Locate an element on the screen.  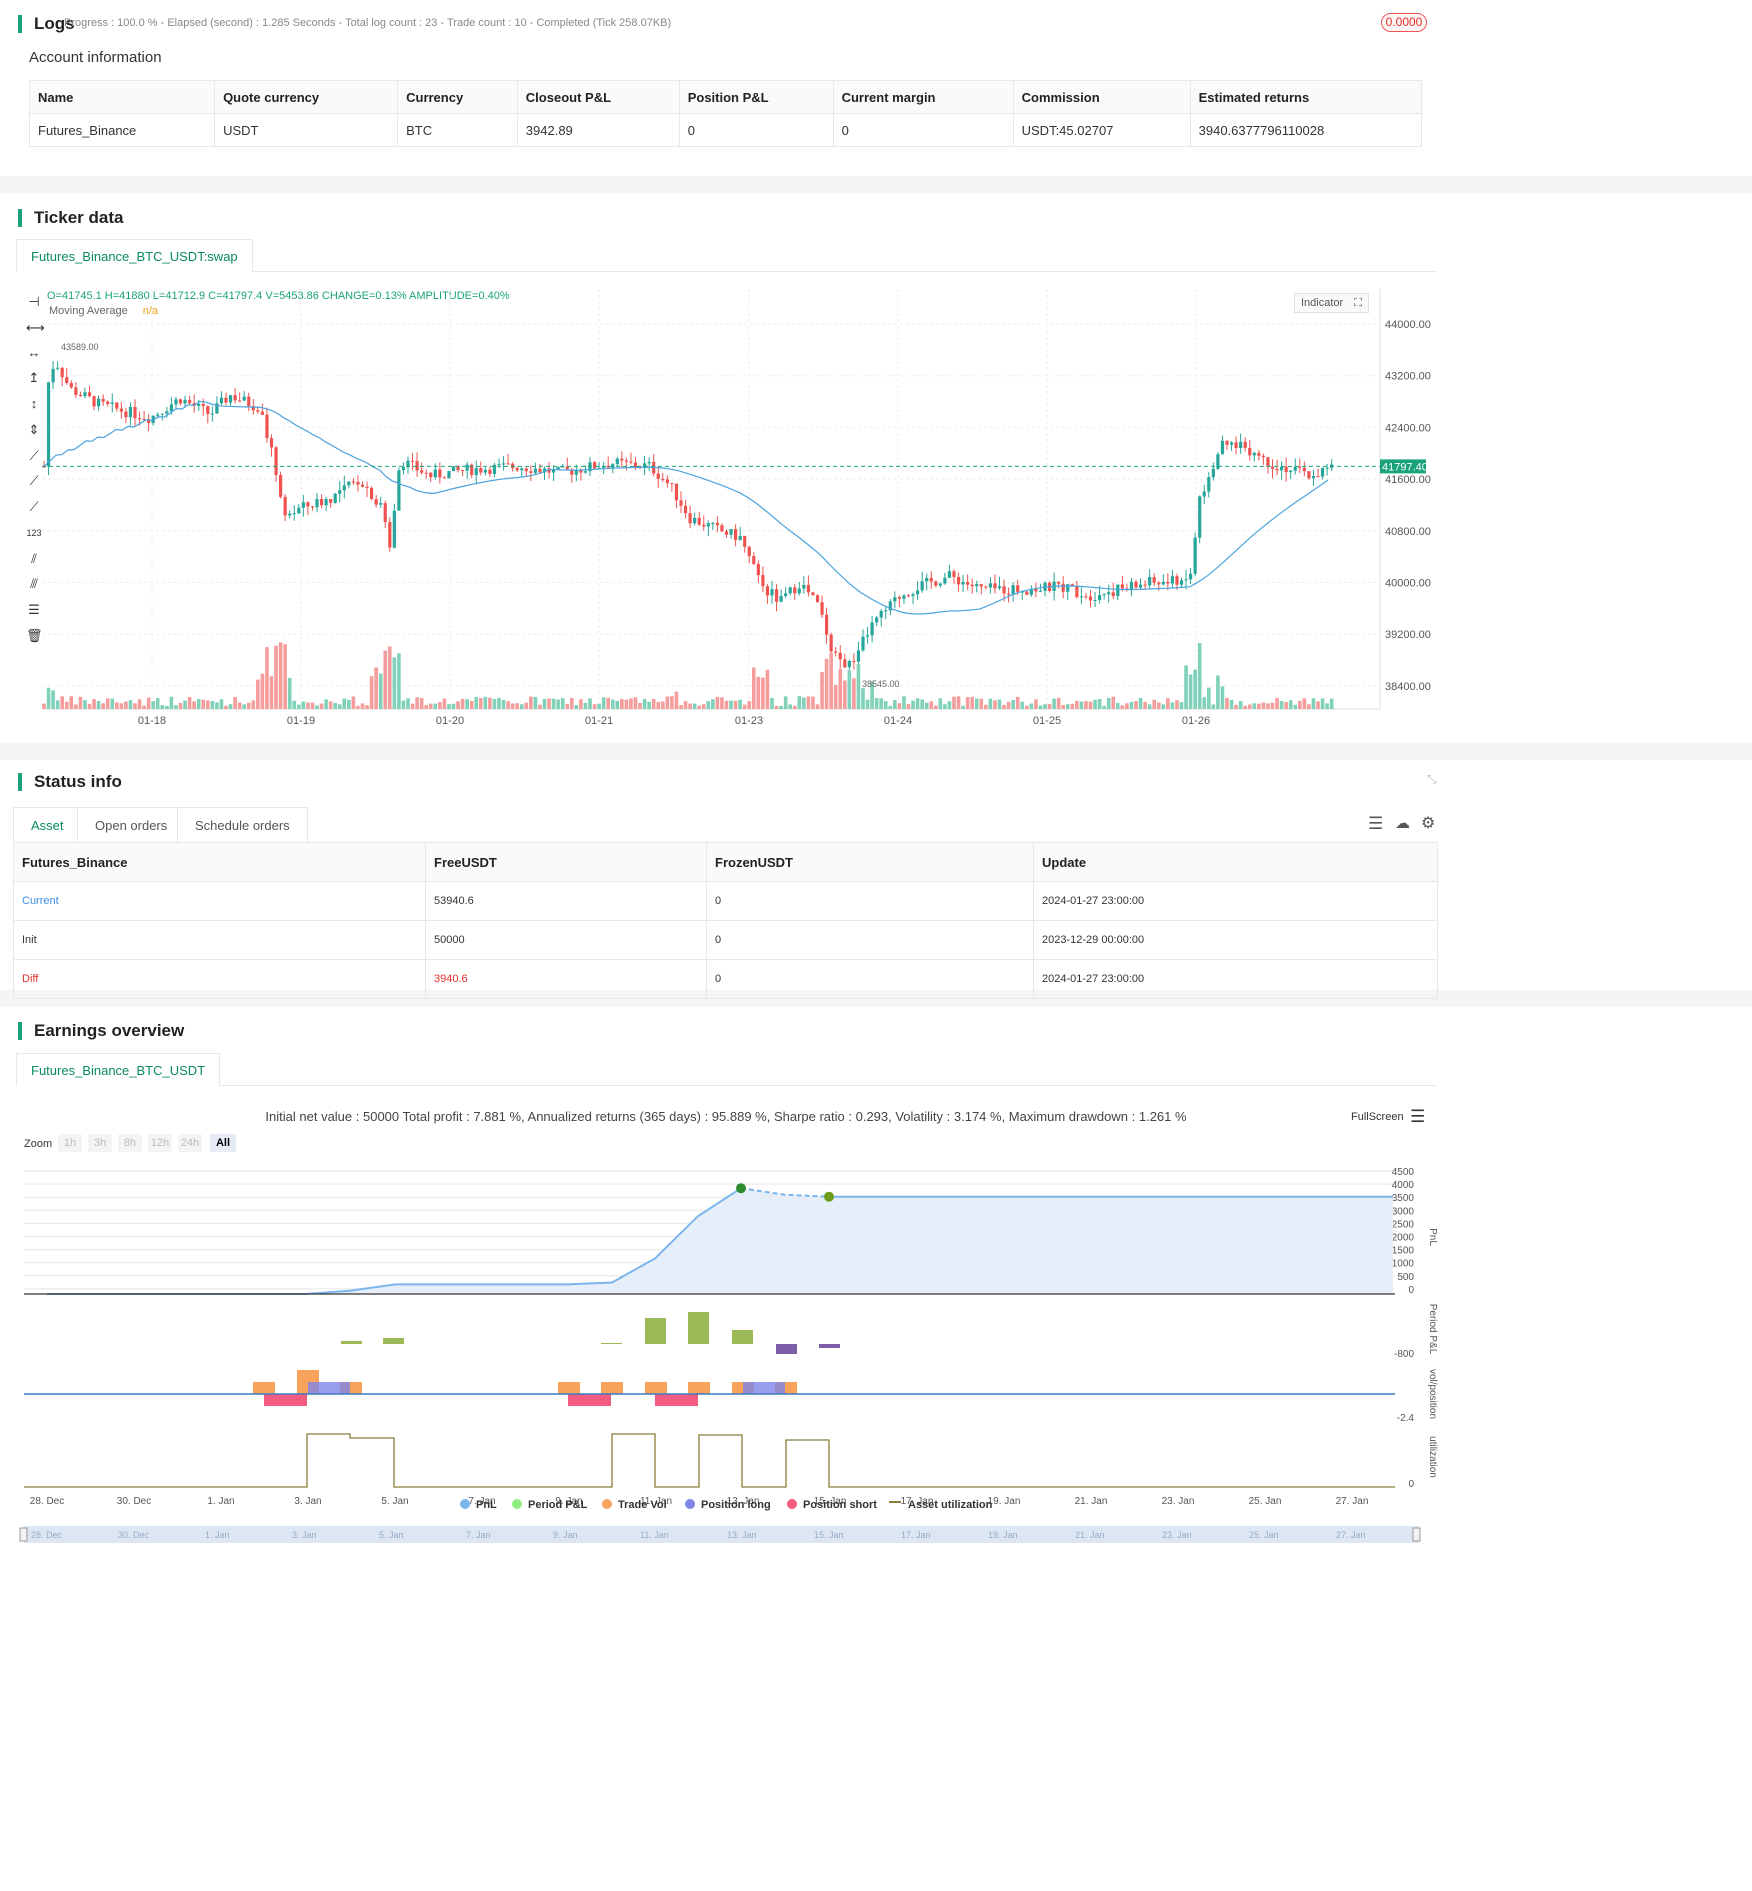
trend-line-tool-icon: ⟋ is located at coordinates (34, 455).